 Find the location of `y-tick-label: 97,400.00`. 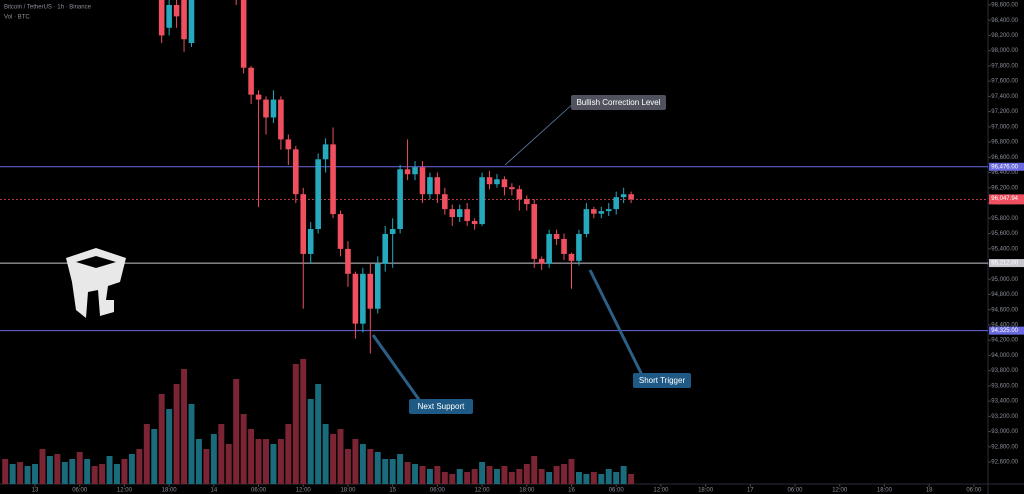

y-tick-label: 97,400.00 is located at coordinates (1004, 97).